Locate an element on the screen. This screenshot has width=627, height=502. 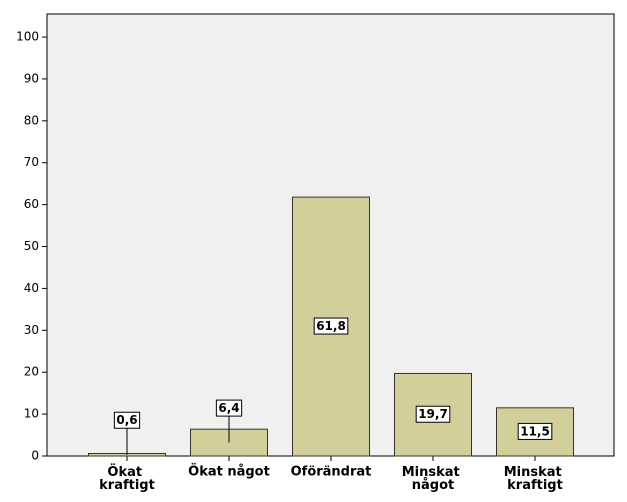
y-tick-label: 100 is located at coordinates (27, 37).